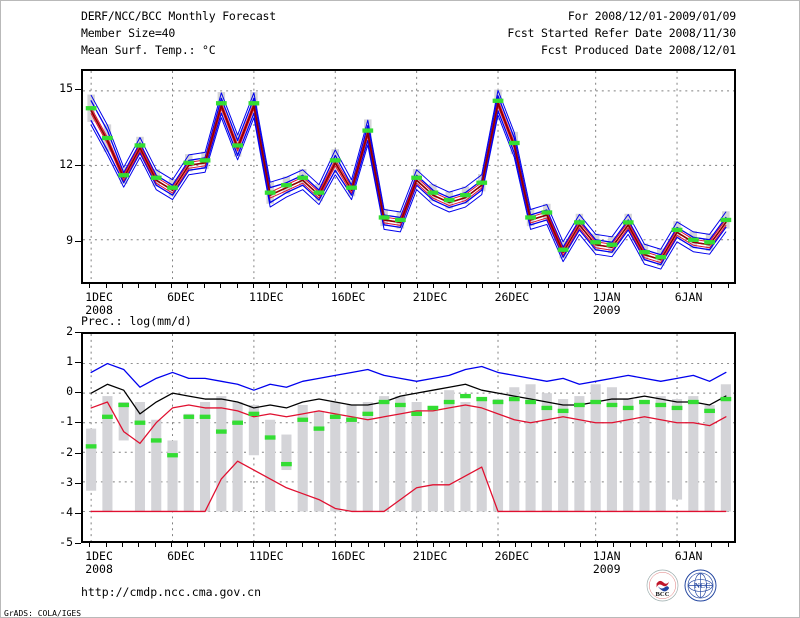  Describe the element at coordinates (512, 297) in the screenshot. I see `temperature-x-tick-label: 26DEC` at that location.